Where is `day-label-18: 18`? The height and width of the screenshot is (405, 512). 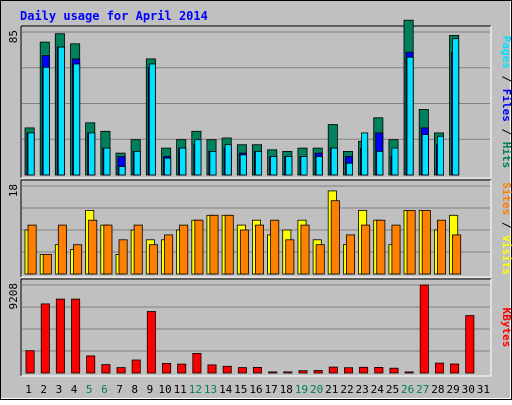 day-label-18: 18 is located at coordinates (286, 389).